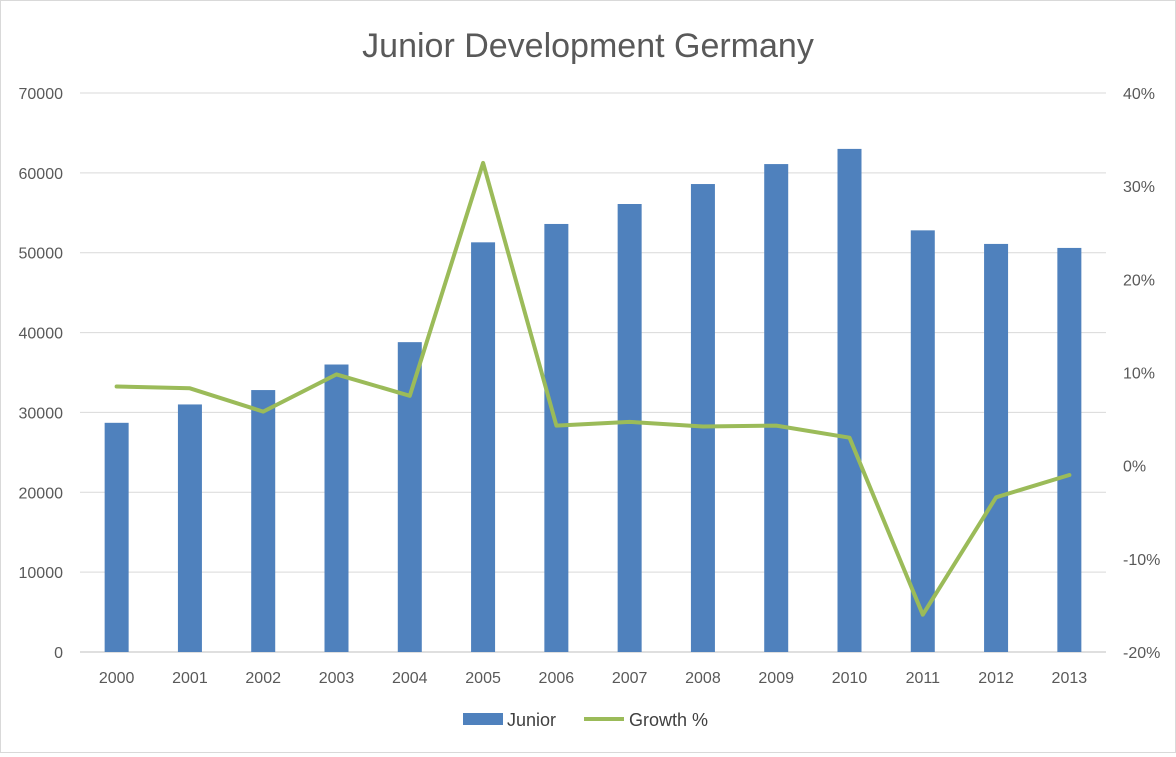 The width and height of the screenshot is (1176, 757). I want to click on bar-2011, so click(922, 441).